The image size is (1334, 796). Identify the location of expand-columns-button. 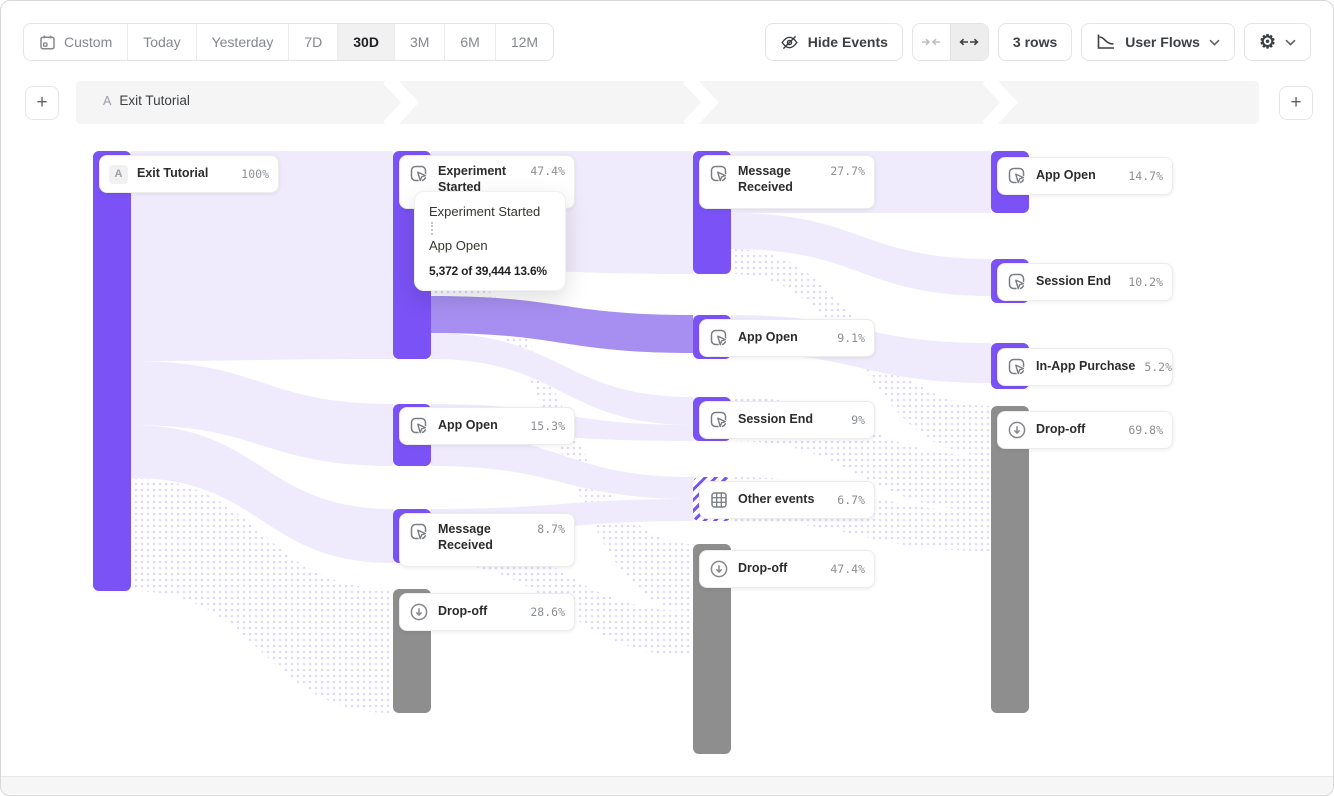
(968, 42).